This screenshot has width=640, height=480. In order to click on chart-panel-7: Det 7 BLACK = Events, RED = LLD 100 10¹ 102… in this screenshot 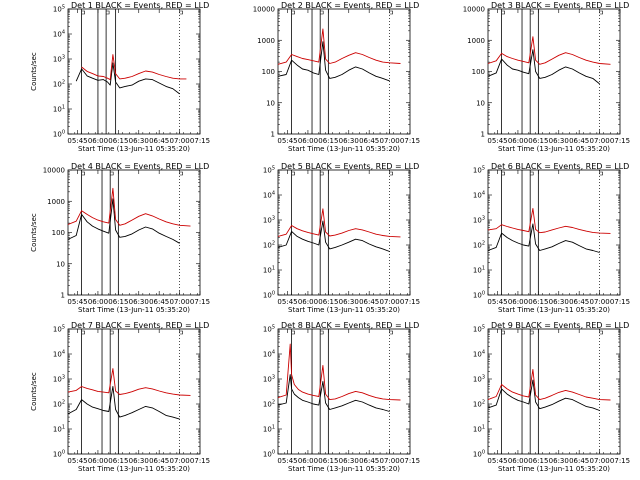, I will do `click(120, 397)`.